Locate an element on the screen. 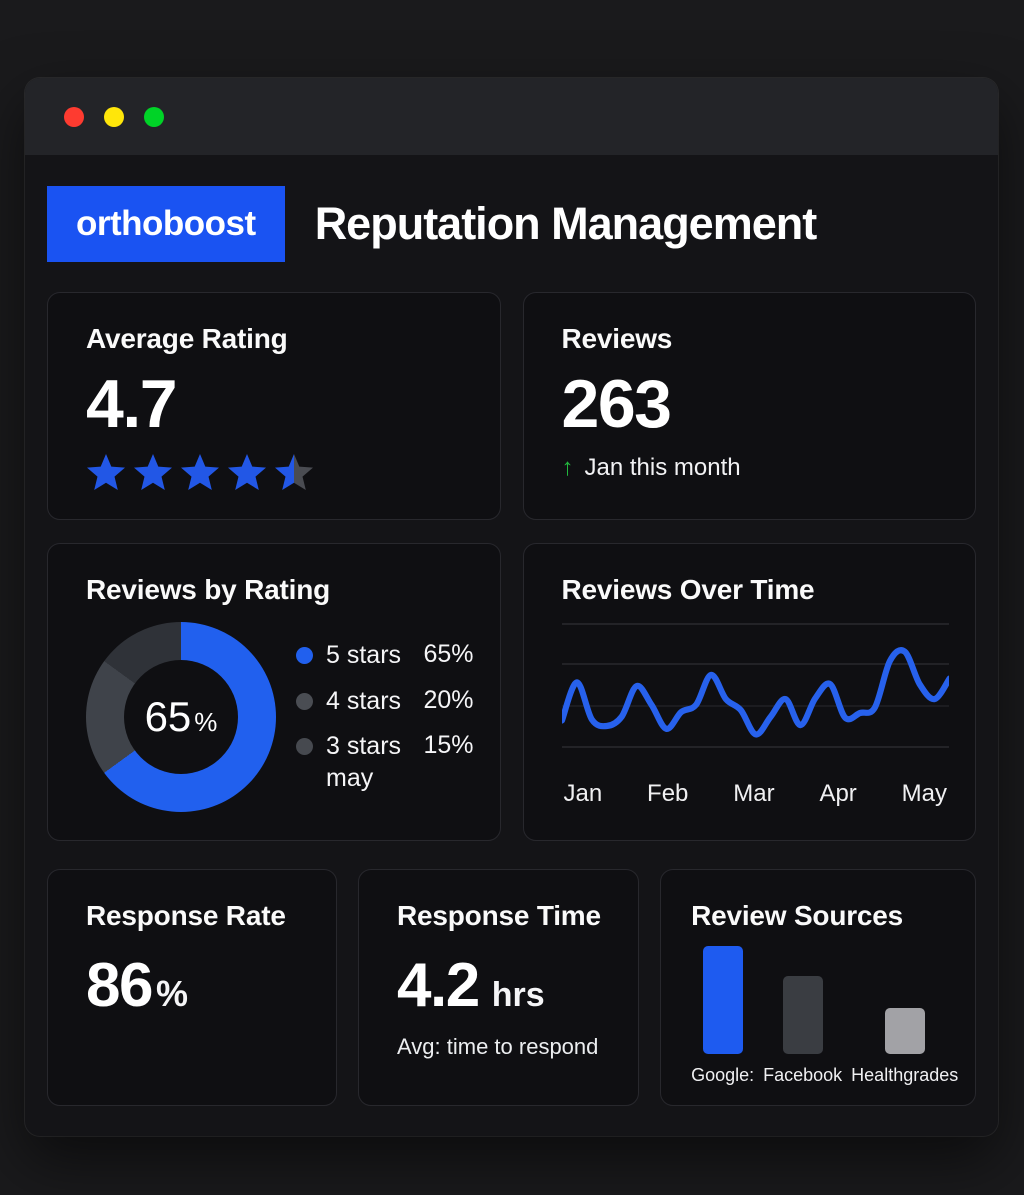 Image resolution: width=1024 pixels, height=1195 pixels. page-title: Reputation Management is located at coordinates (566, 223).